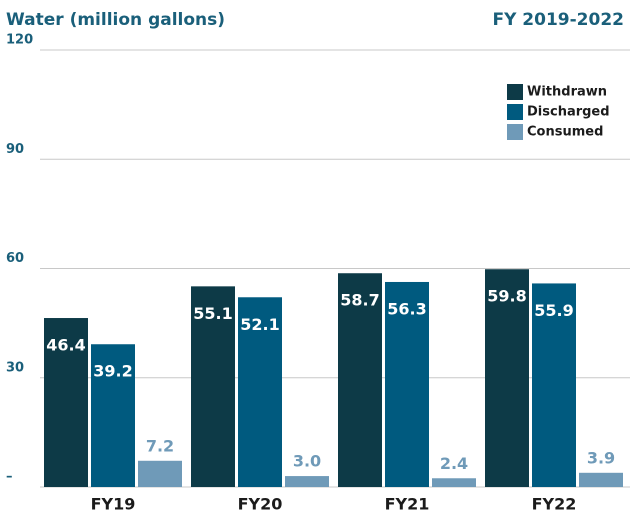 This screenshot has width=630, height=516. I want to click on x-tick-label: FY21, so click(407, 504).